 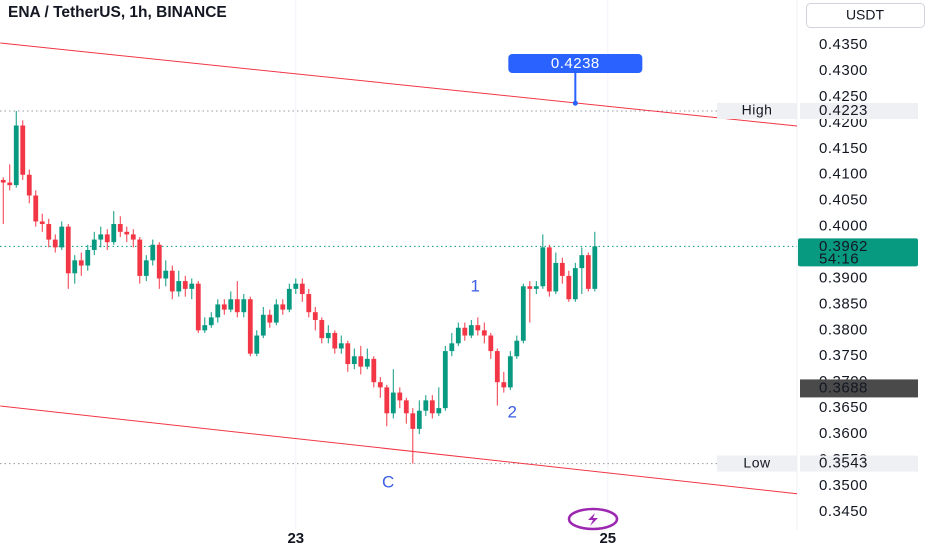 What do you see at coordinates (575, 63) in the screenshot?
I see `callout-box` at bounding box center [575, 63].